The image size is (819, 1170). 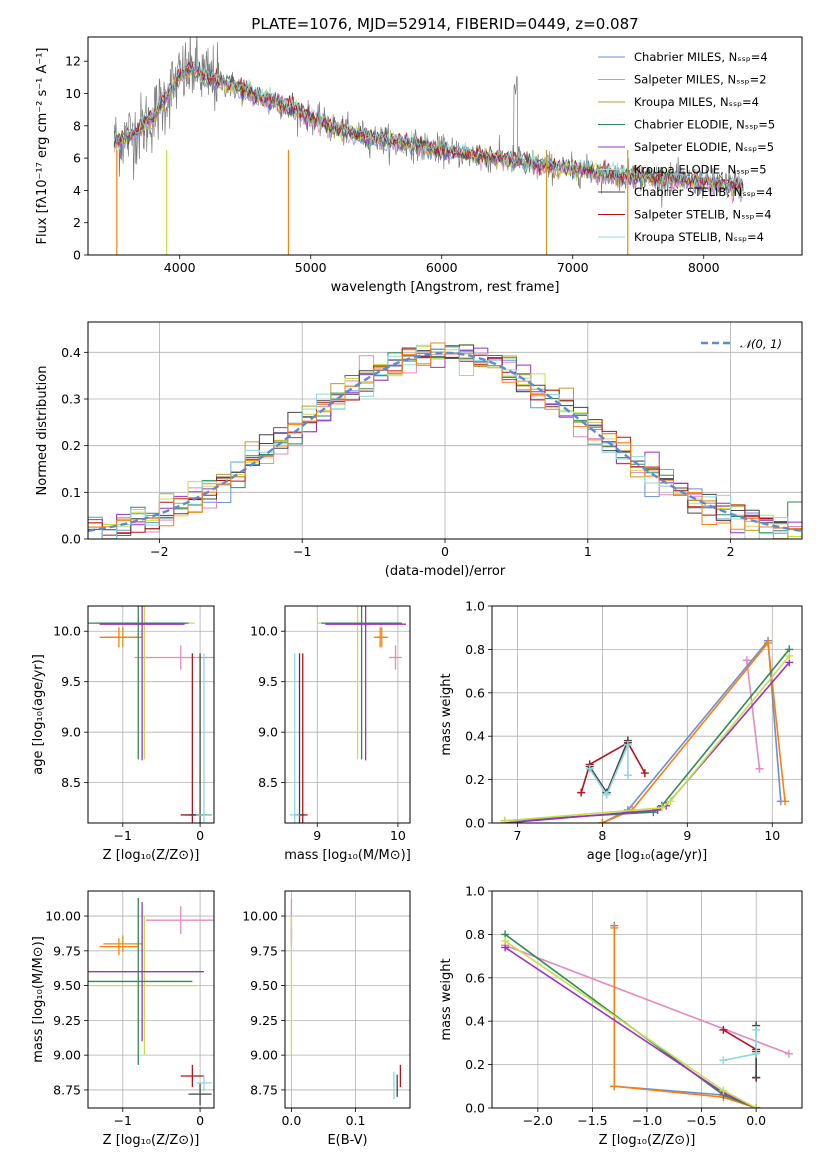 I want to click on y-tick-label: 4, so click(x=77, y=190).